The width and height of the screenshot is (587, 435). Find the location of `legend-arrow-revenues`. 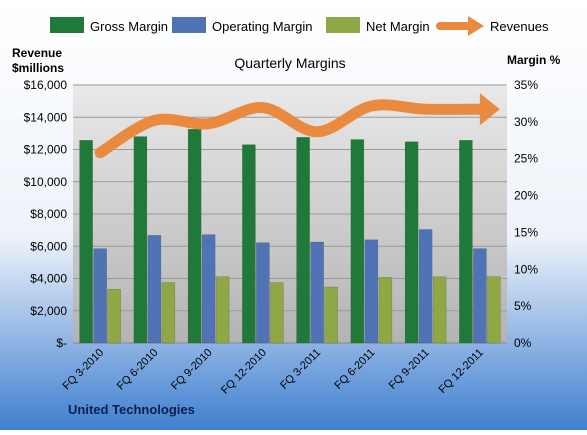

legend-arrow-revenues is located at coordinates (476, 26).